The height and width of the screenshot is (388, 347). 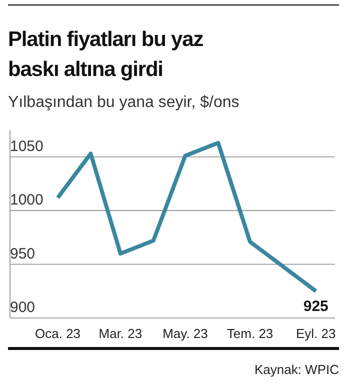 What do you see at coordinates (23, 253) in the screenshot?
I see `y-tick-label: 950` at bounding box center [23, 253].